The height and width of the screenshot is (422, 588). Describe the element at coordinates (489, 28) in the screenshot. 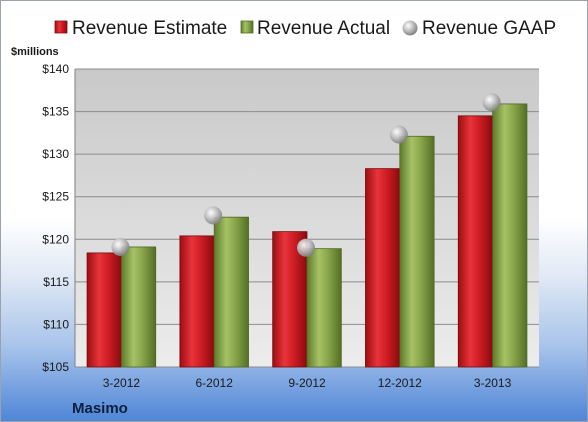

I see `legend-label-gaap: Revenue GAAP` at that location.